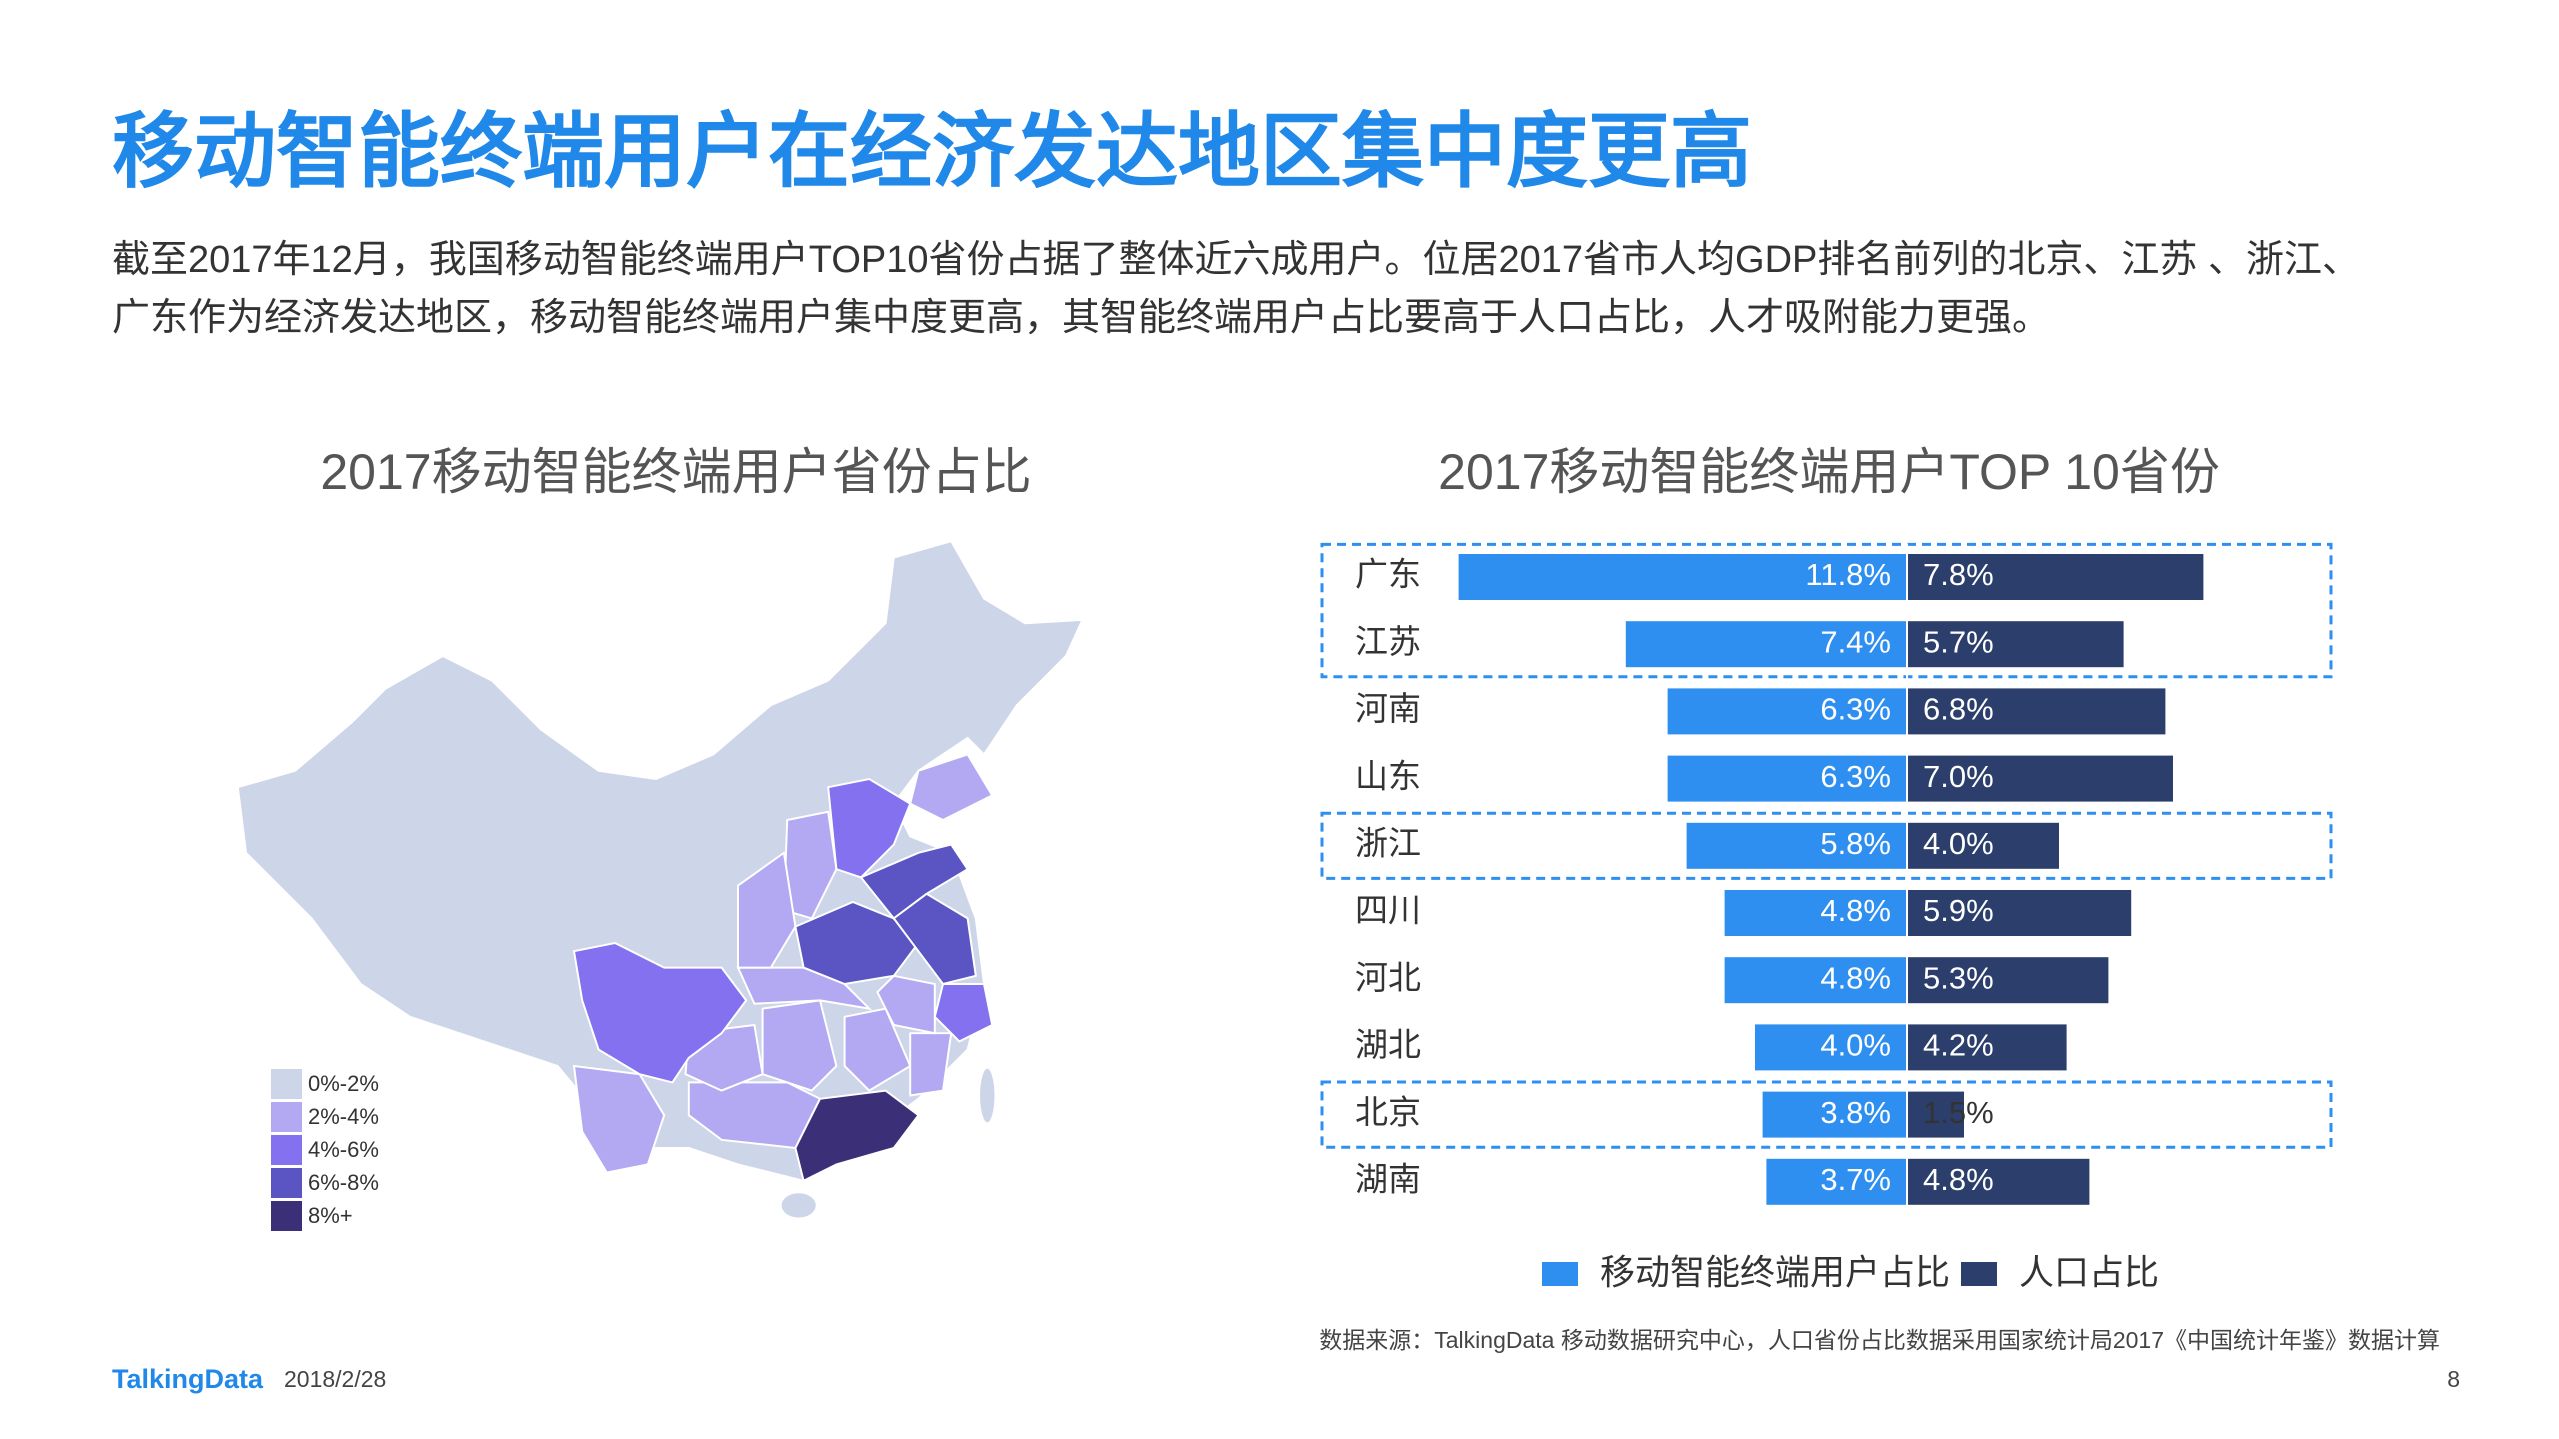 The width and height of the screenshot is (2559, 1439). What do you see at coordinates (1388, 708) in the screenshot?
I see `category-label: 河南` at bounding box center [1388, 708].